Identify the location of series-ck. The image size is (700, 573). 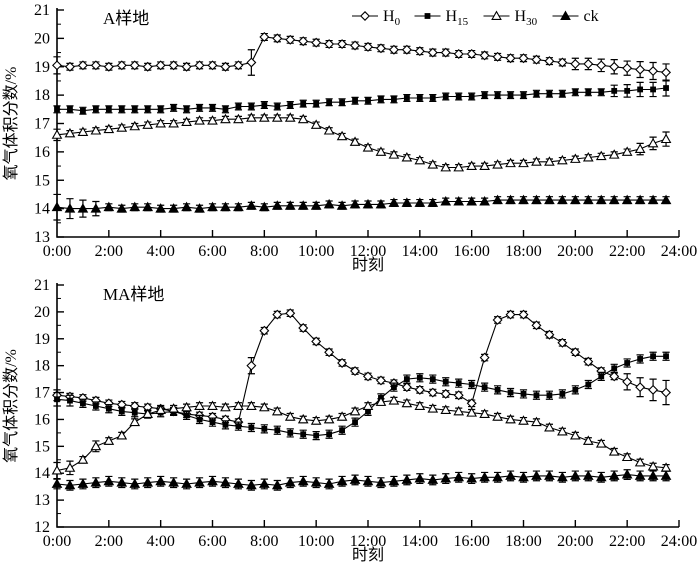
(361, 207).